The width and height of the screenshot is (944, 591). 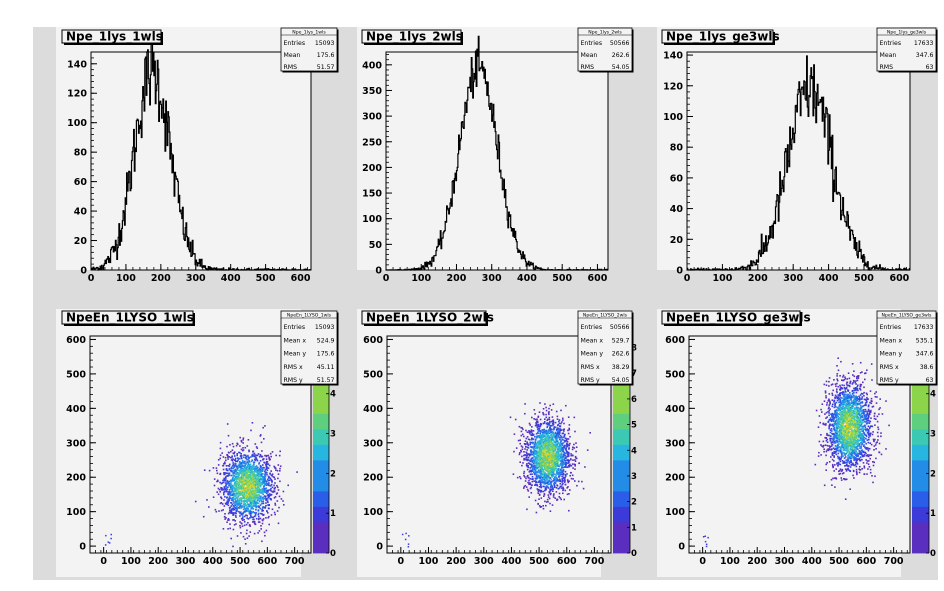 I want to click on x-tick-label: 600, so click(x=899, y=278).